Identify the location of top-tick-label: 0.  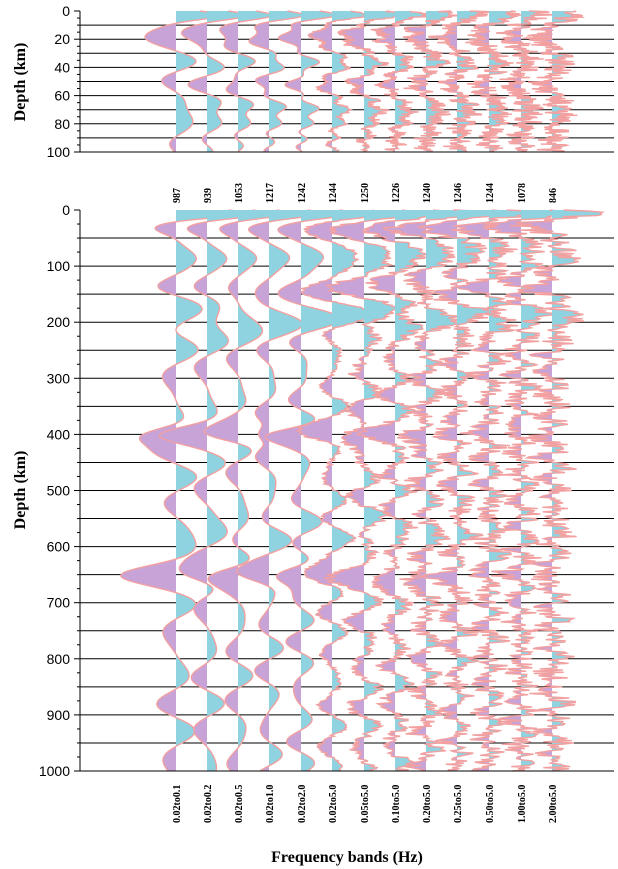
(66, 11).